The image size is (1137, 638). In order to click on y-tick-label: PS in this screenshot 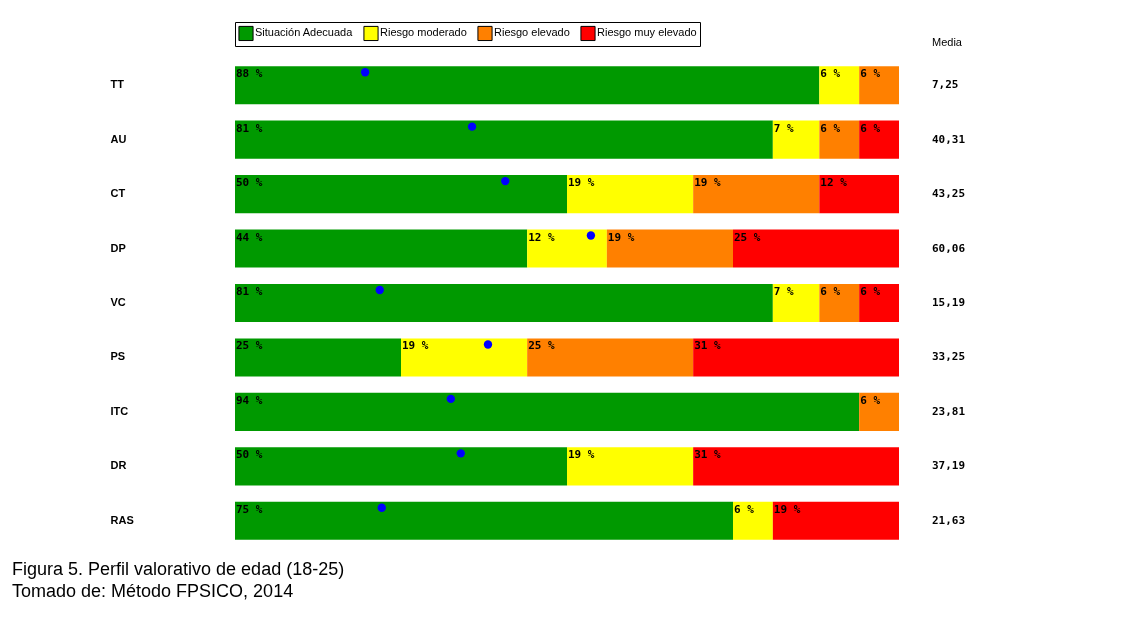, I will do `click(118, 356)`.